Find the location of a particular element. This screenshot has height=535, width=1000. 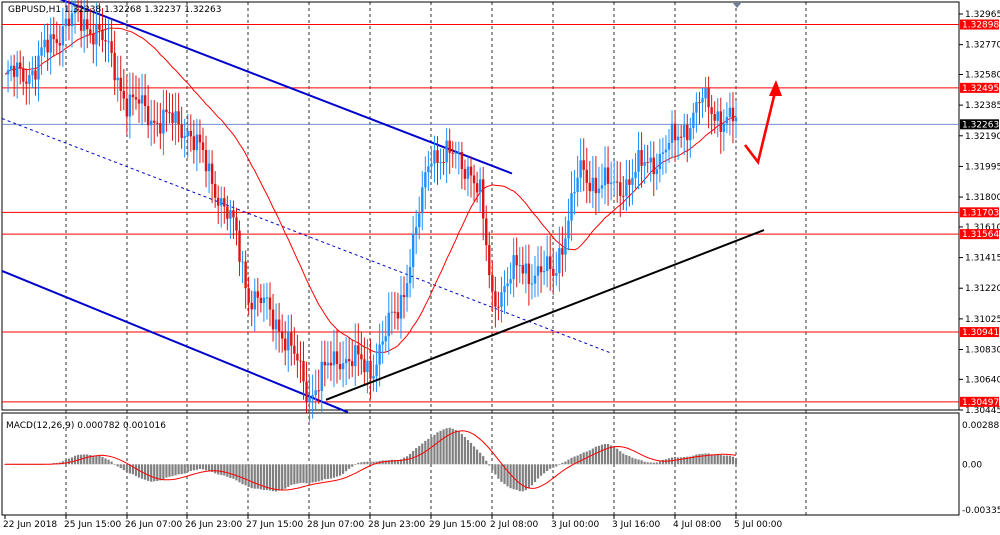

chart-shift-marker is located at coordinates (737, 5).